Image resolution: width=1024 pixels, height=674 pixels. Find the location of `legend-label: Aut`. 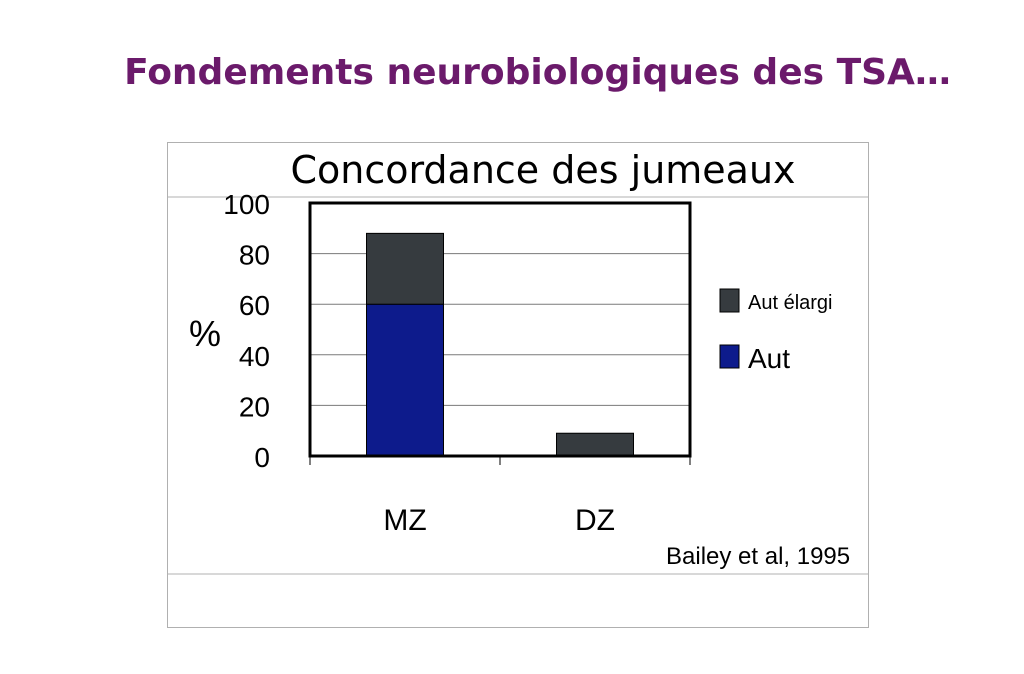

legend-label: Aut is located at coordinates (769, 358).